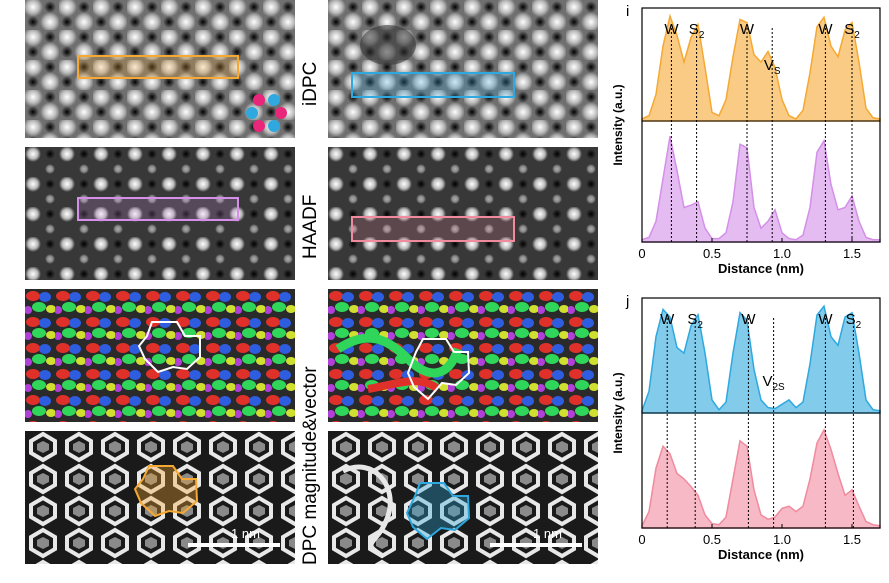 Image resolution: width=889 pixels, height=583 pixels. Describe the element at coordinates (310, 83) in the screenshot. I see `row-label-idpc: iDPC` at that location.